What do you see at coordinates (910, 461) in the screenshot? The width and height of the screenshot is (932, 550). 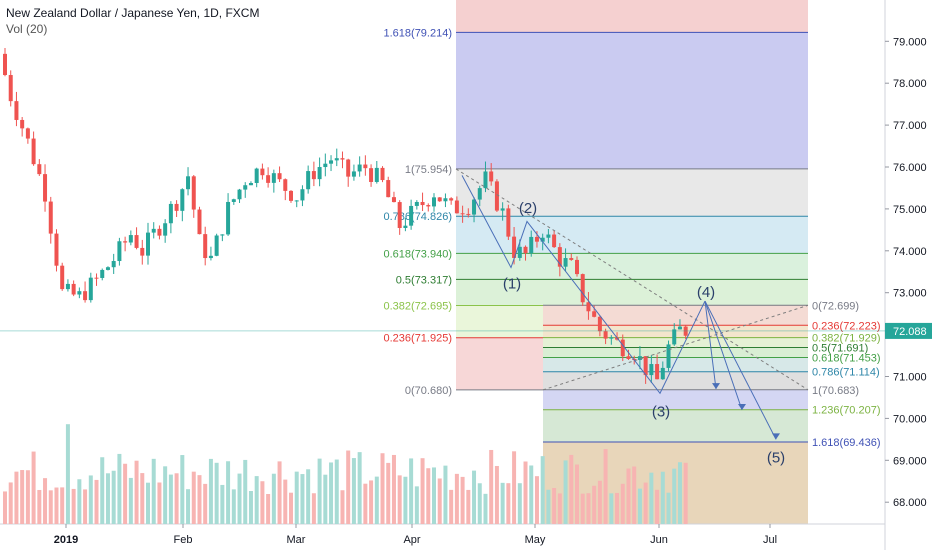 I see `y-axis-tick-label: 69.000` at bounding box center [910, 461].